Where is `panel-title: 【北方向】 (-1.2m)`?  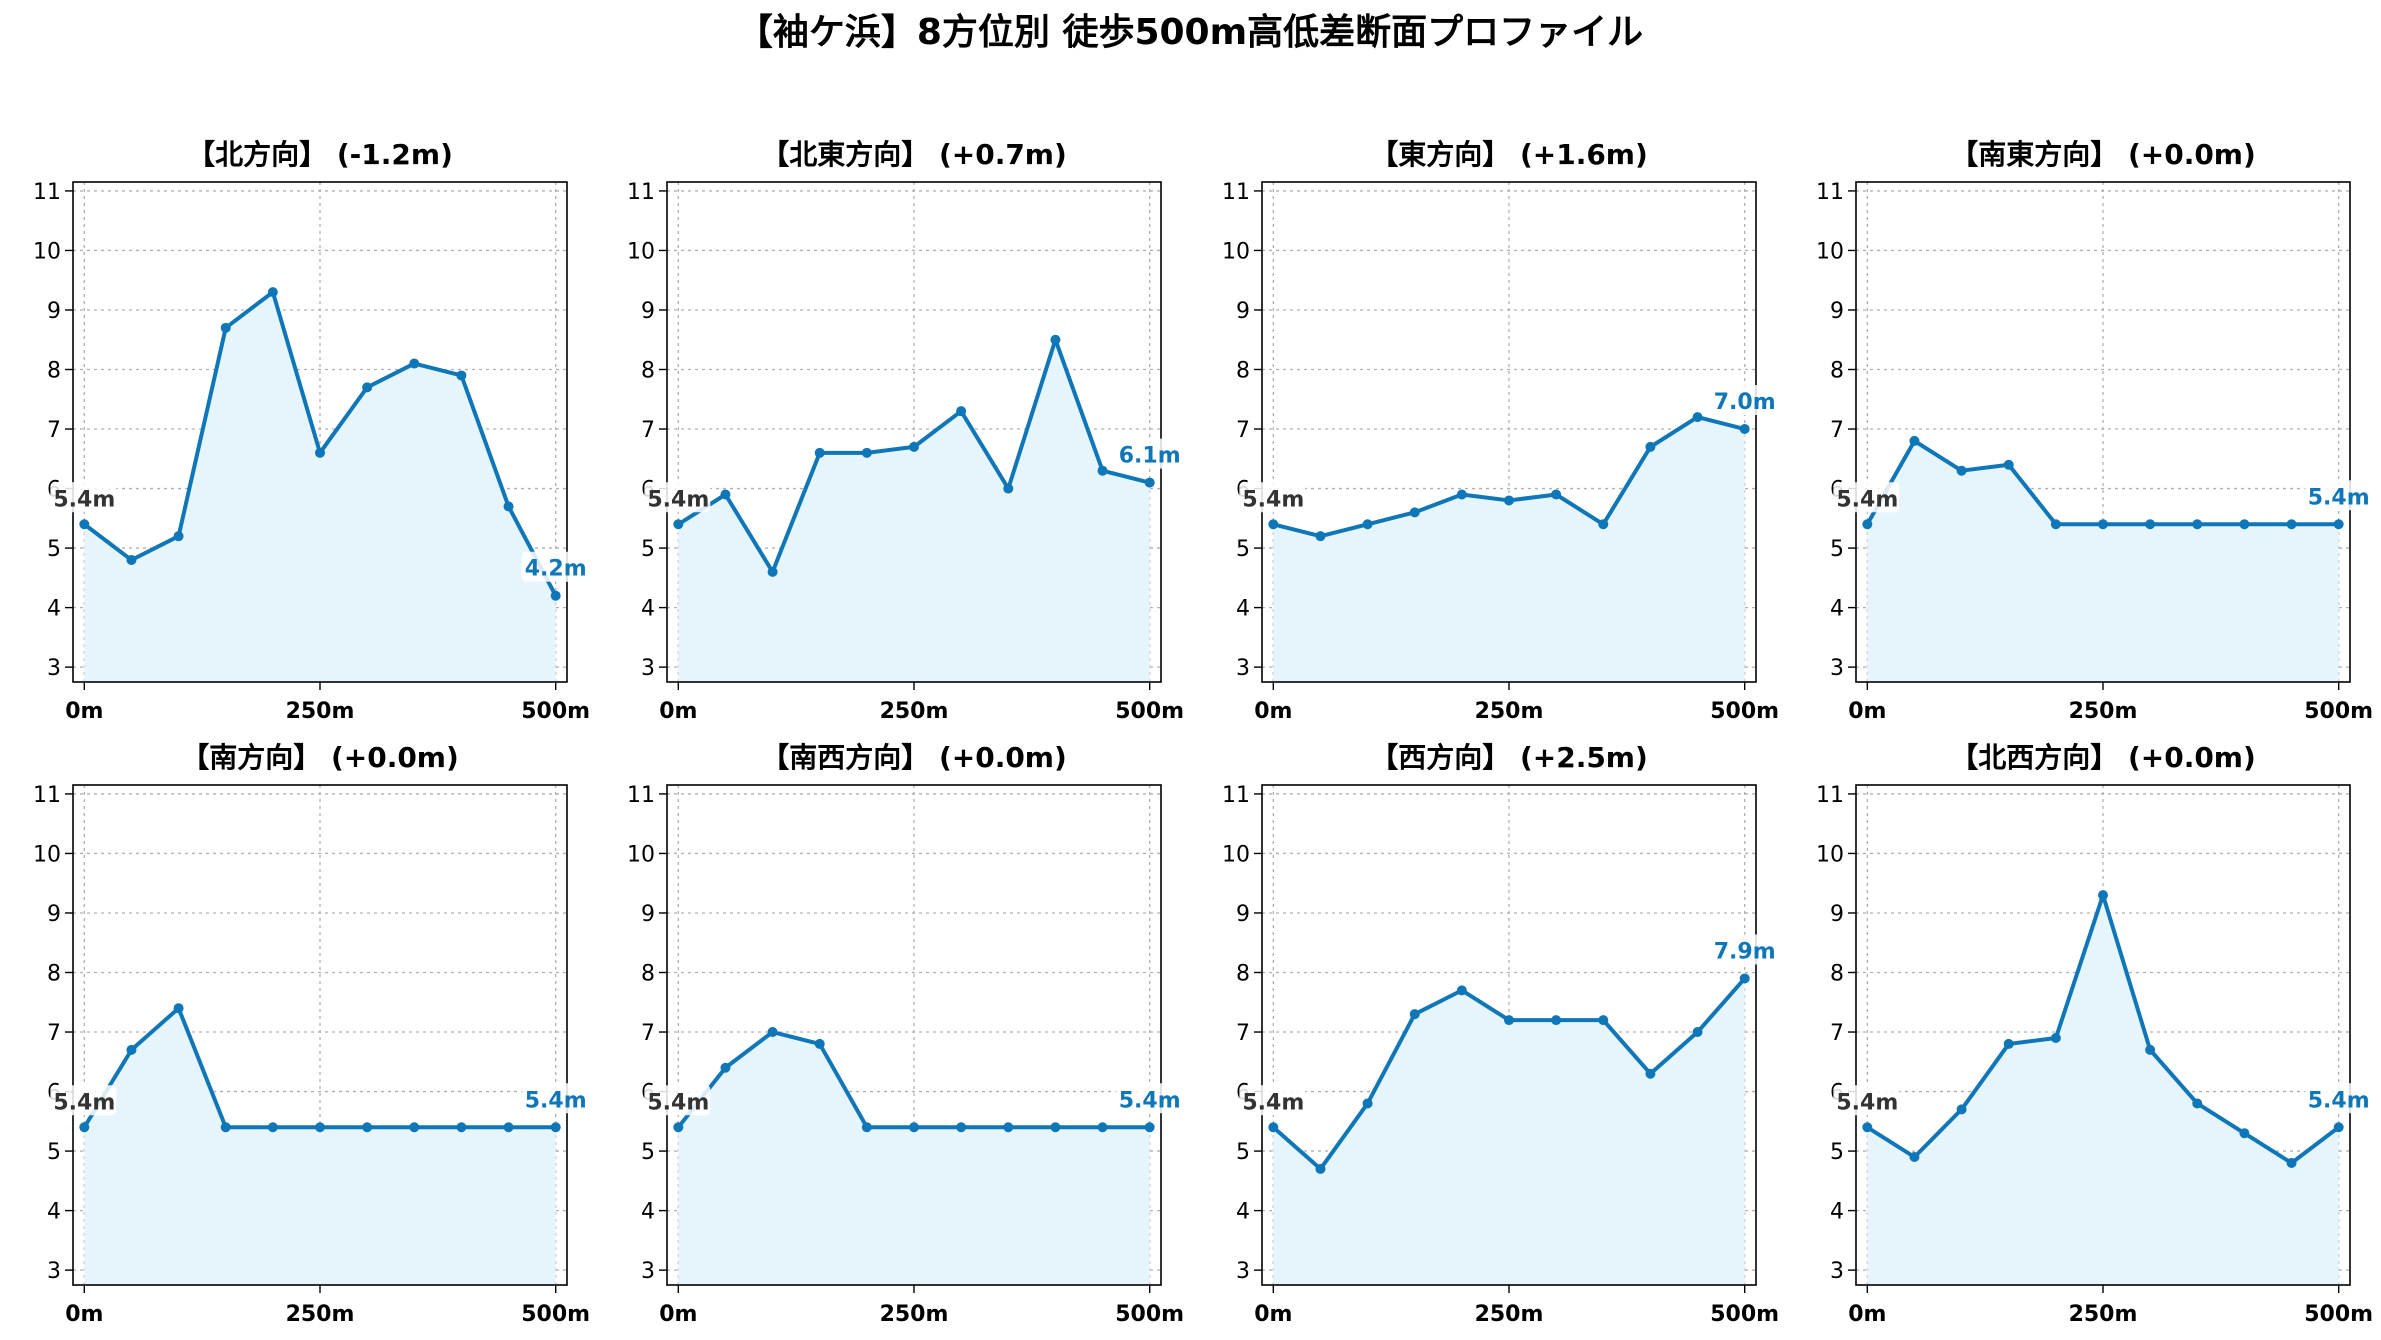 panel-title: 【北方向】 (-1.2m) is located at coordinates (320, 154).